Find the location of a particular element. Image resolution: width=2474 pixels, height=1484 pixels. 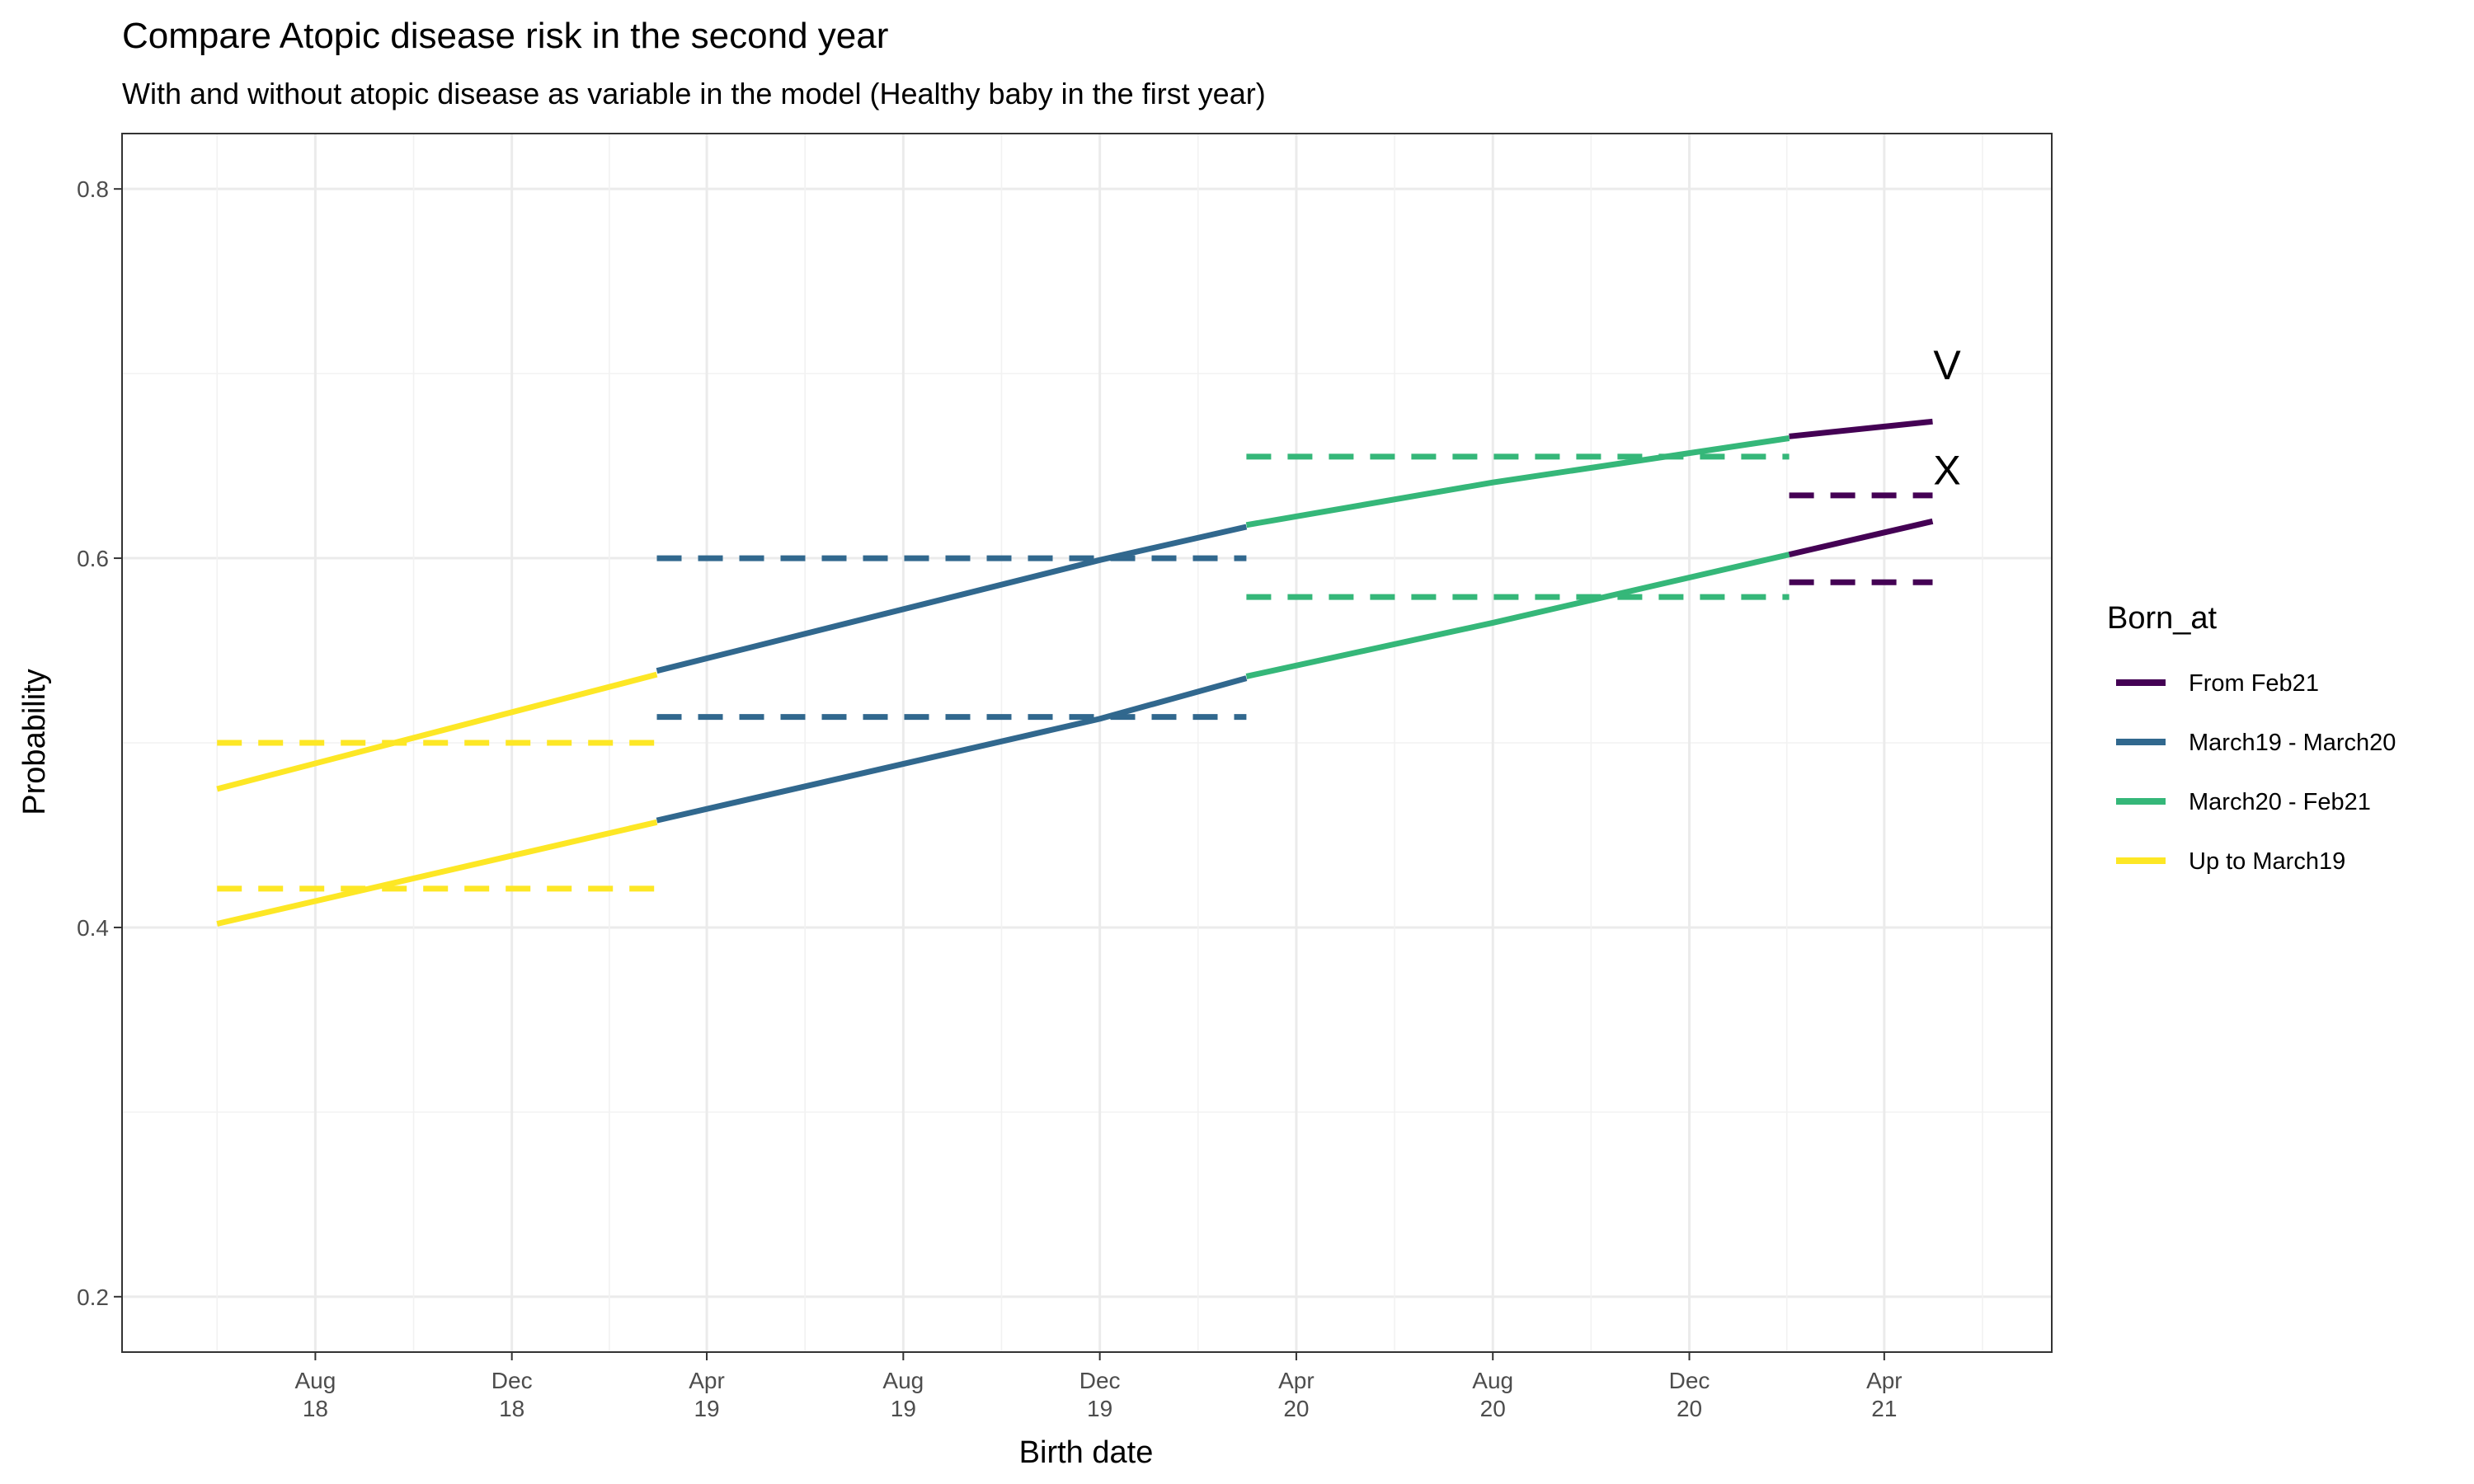

legend-label: Up to March19 is located at coordinates (2267, 861).